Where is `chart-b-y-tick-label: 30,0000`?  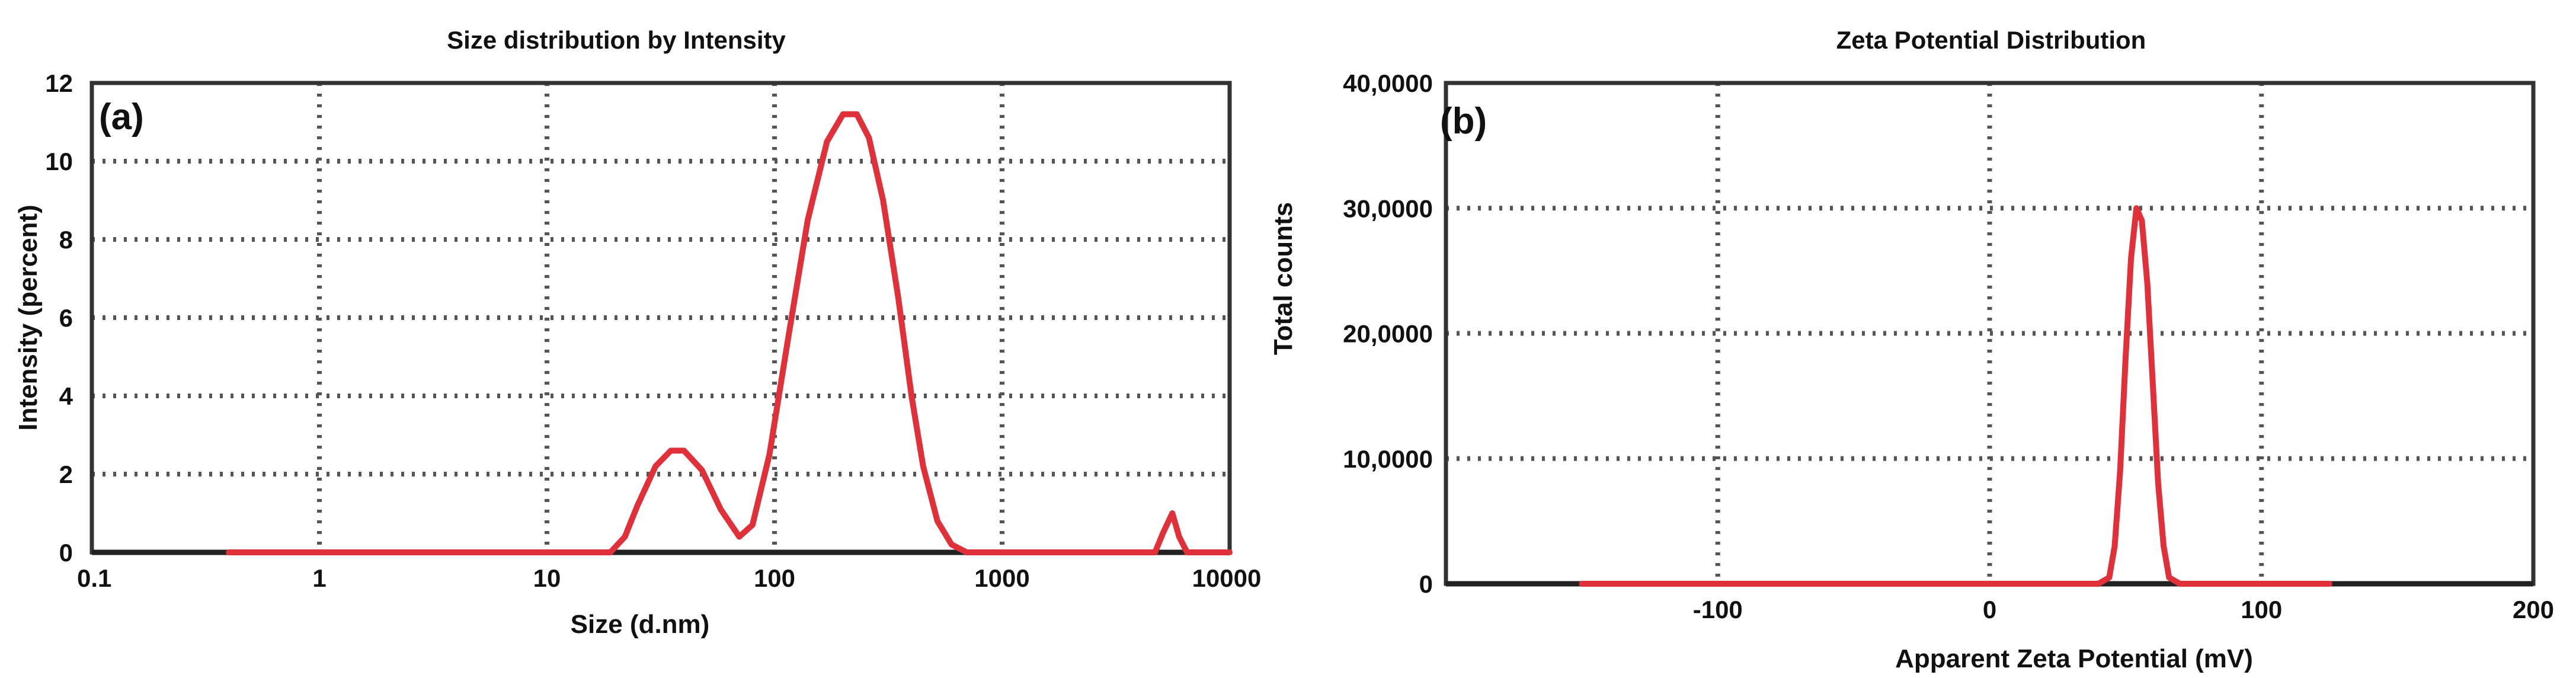 chart-b-y-tick-label: 30,0000 is located at coordinates (1388, 208).